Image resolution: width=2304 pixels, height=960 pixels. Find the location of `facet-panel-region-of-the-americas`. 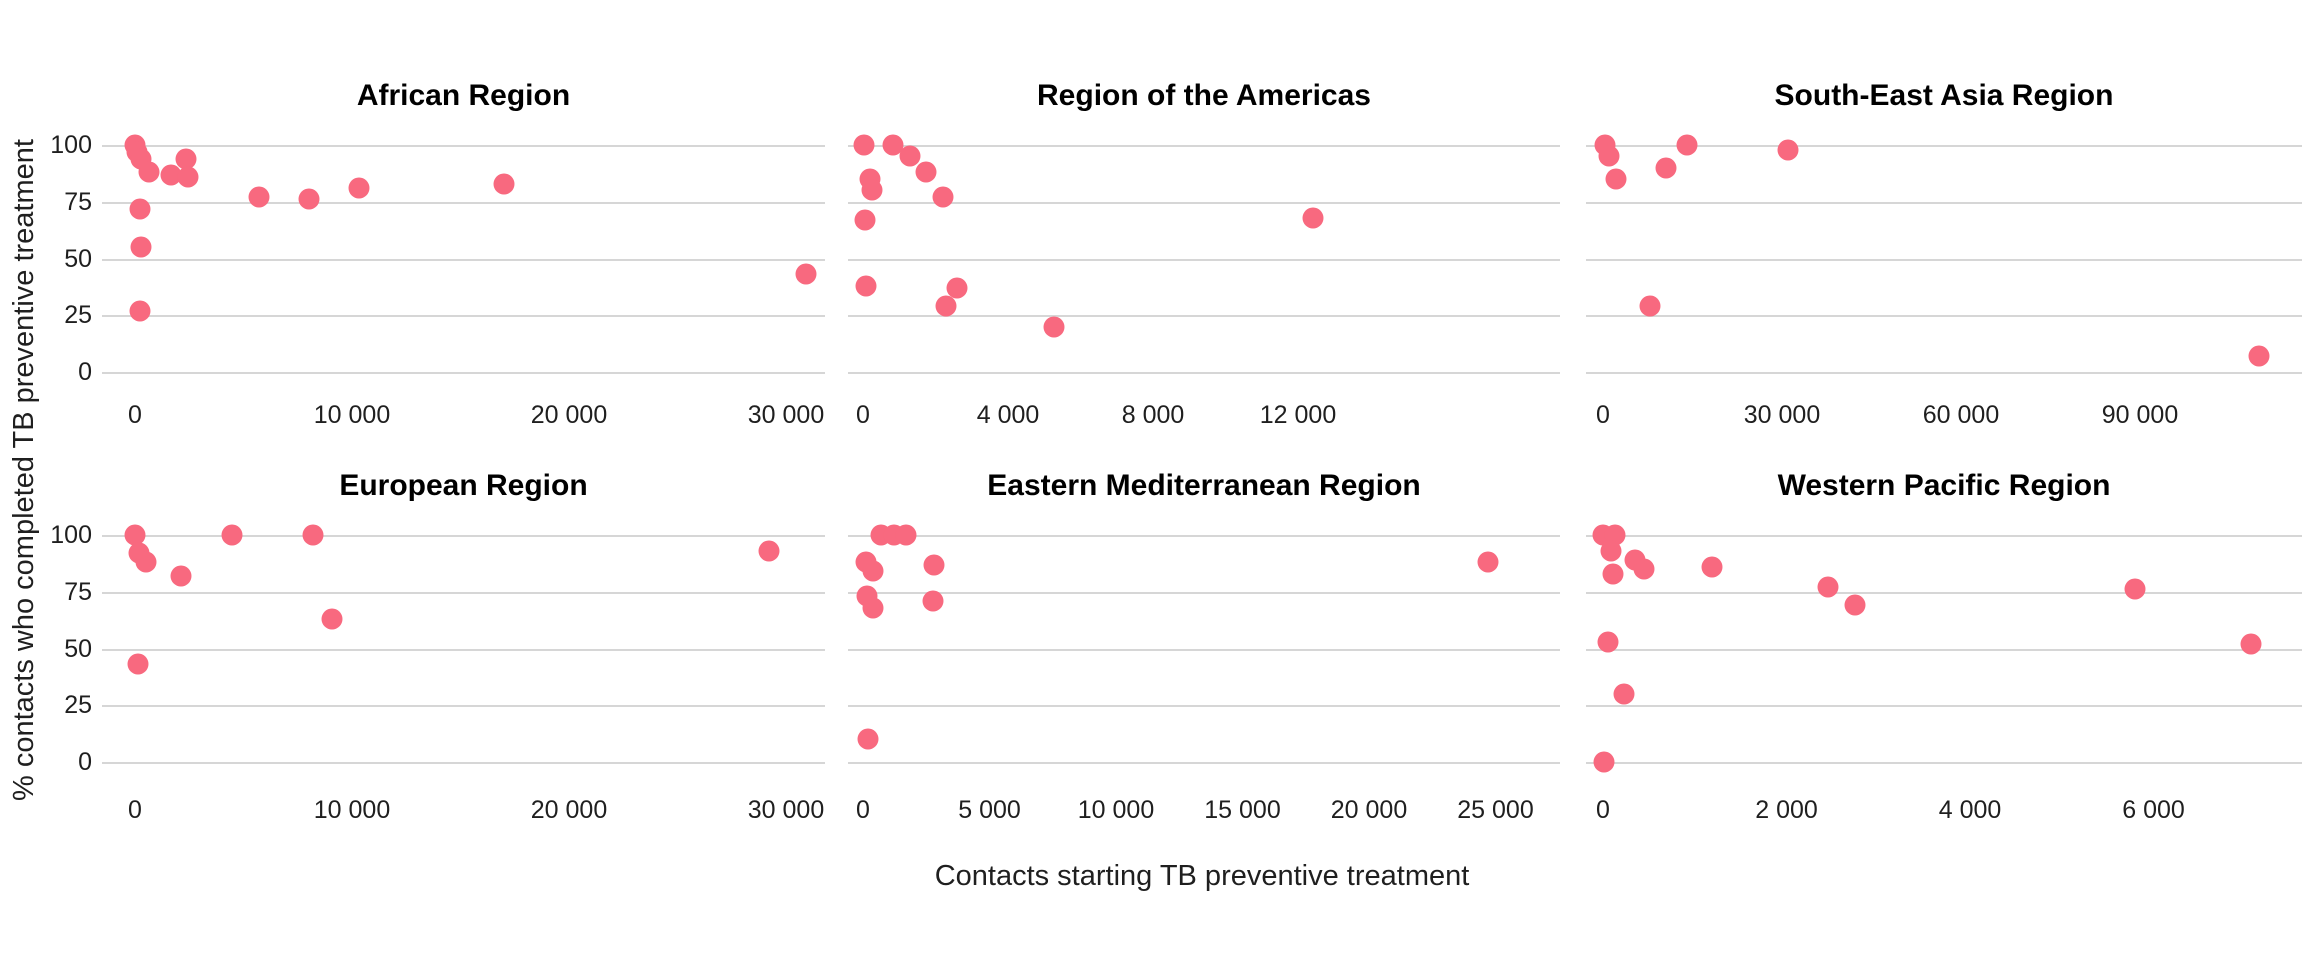

facet-panel-region-of-the-americas is located at coordinates (1204, 258).